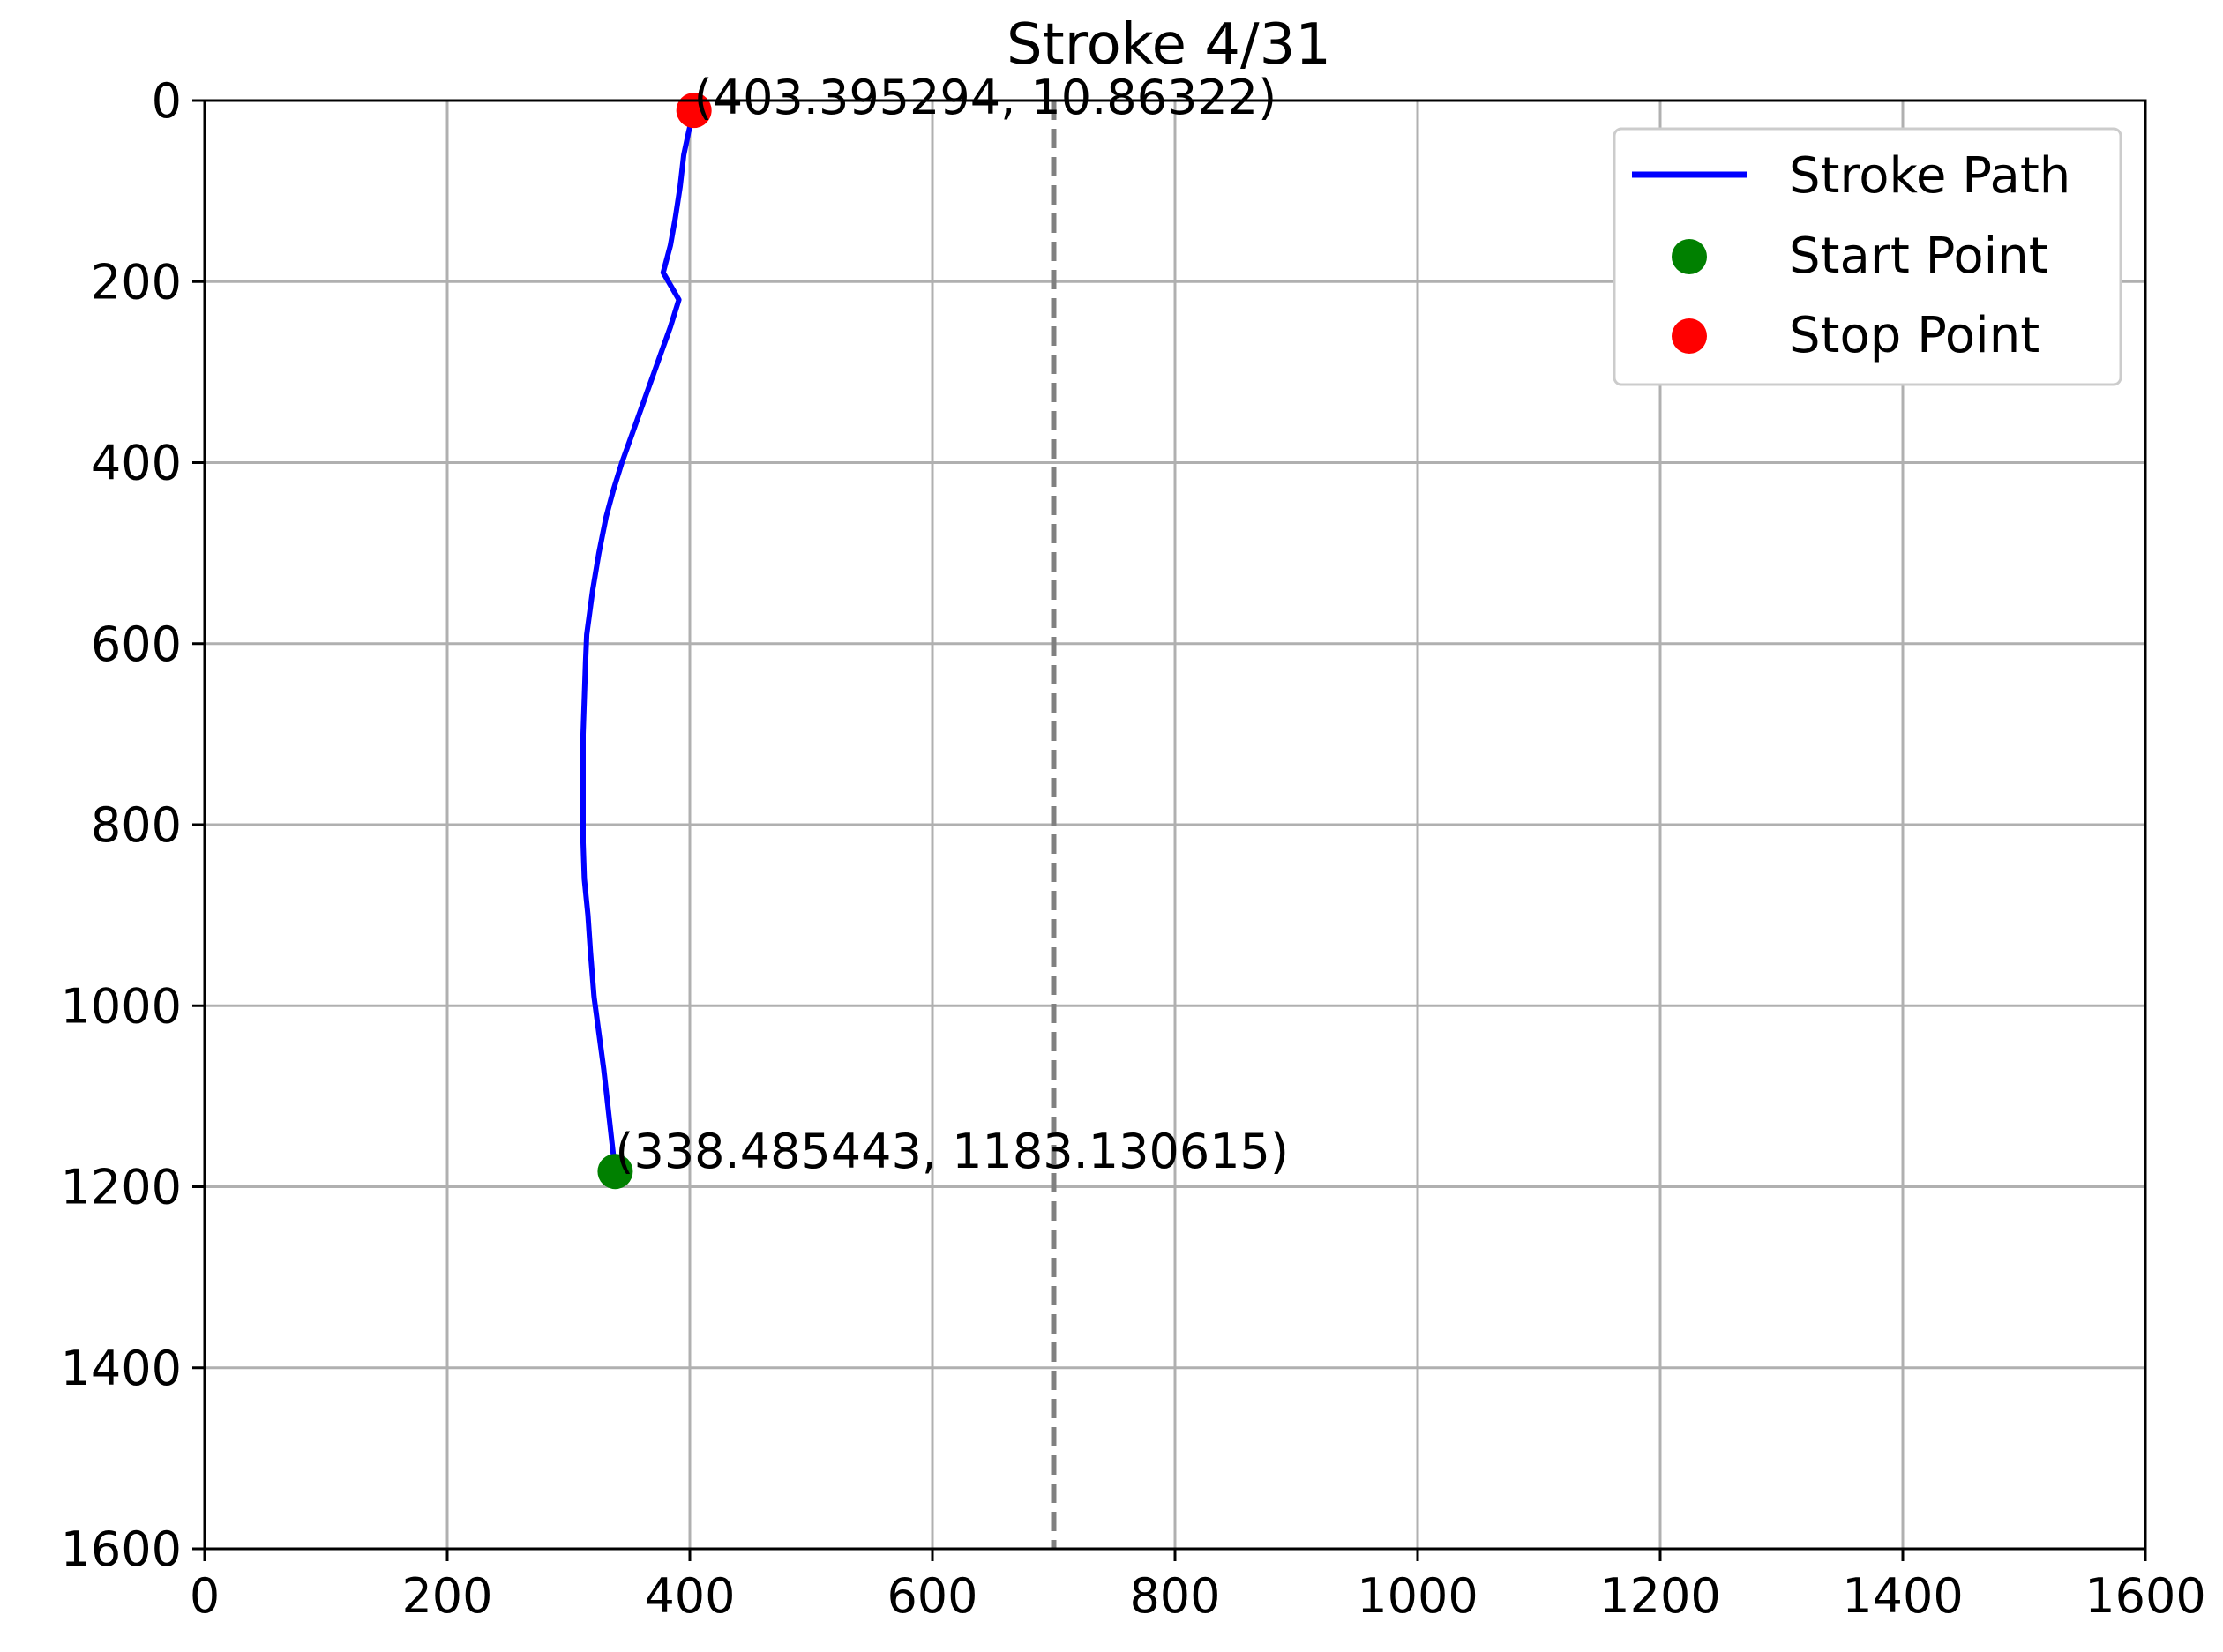 This screenshot has width=2223, height=1652. Describe the element at coordinates (1689, 256) in the screenshot. I see `legend-start-point-swatch` at that location.